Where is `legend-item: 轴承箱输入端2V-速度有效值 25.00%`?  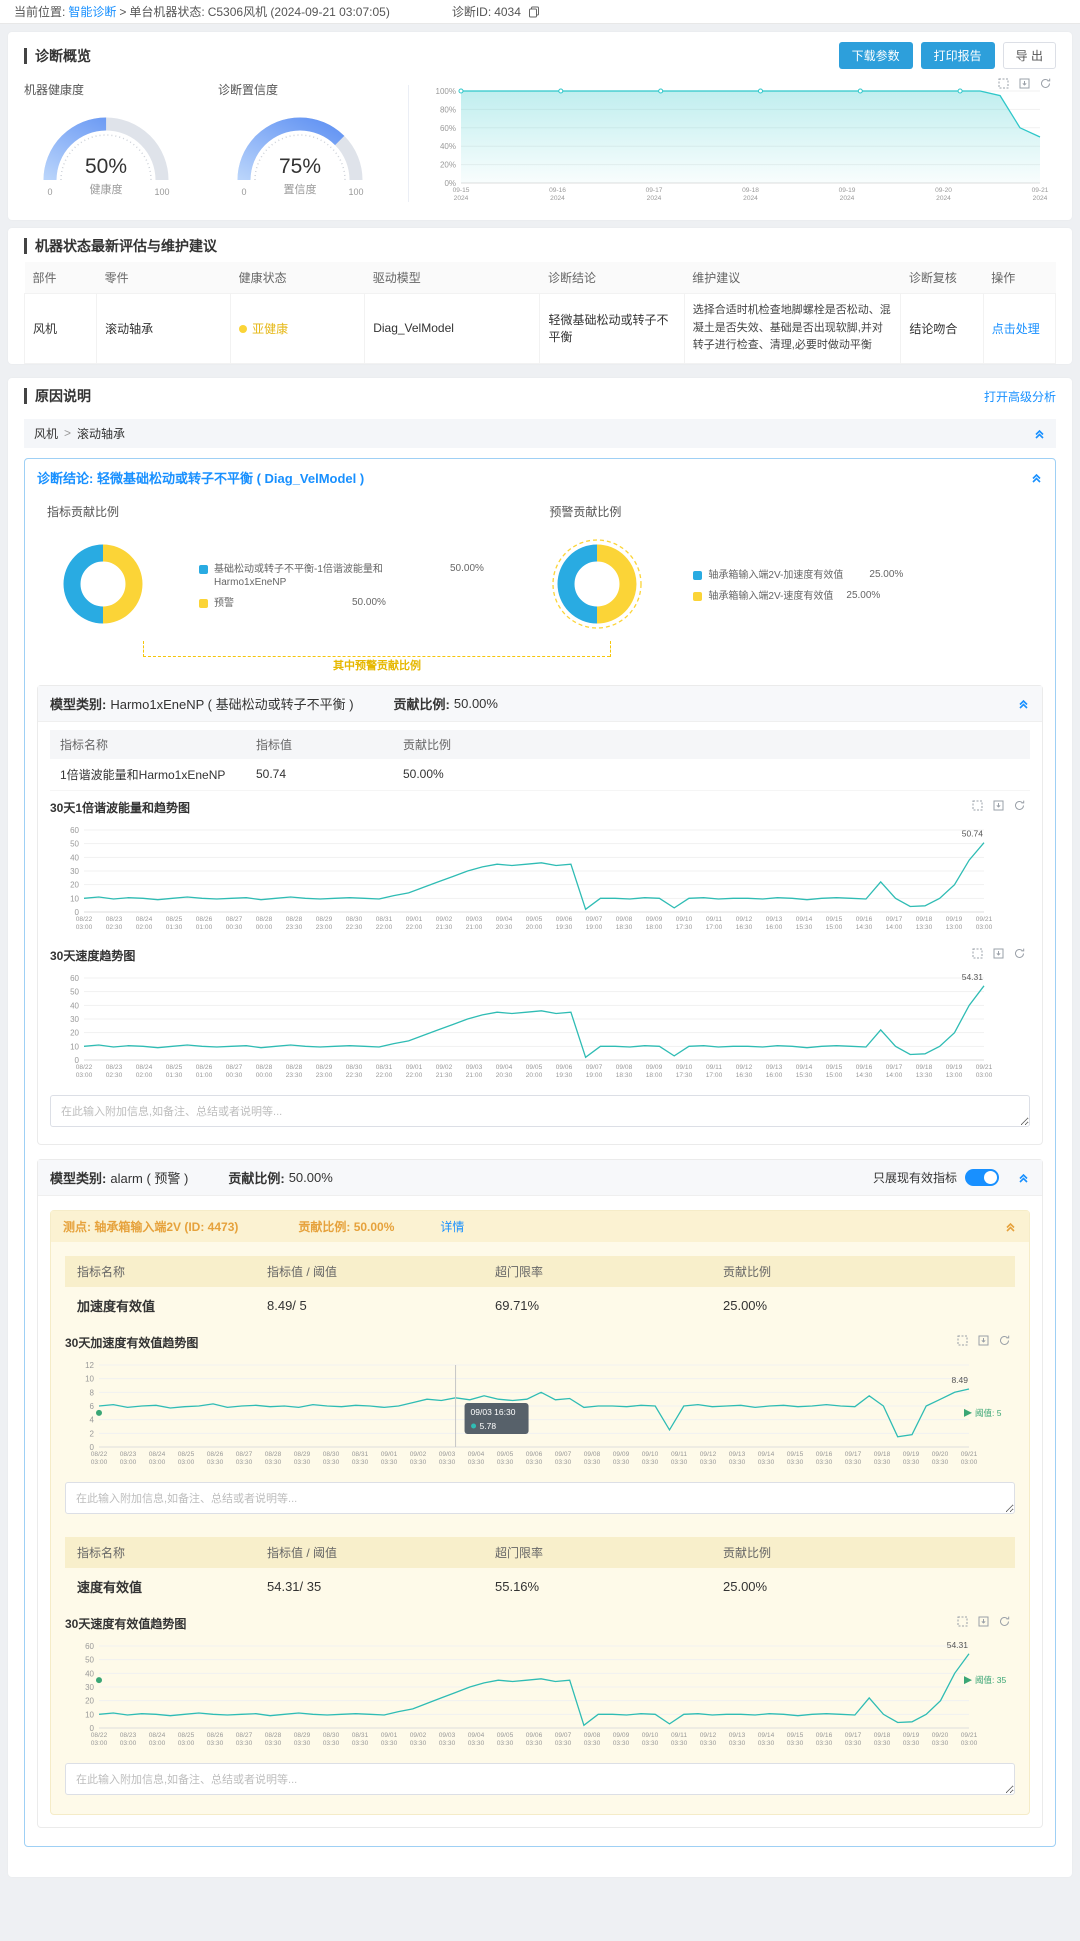 legend-item: 轴承箱输入端2V-速度有效值 25.00% is located at coordinates (798, 597).